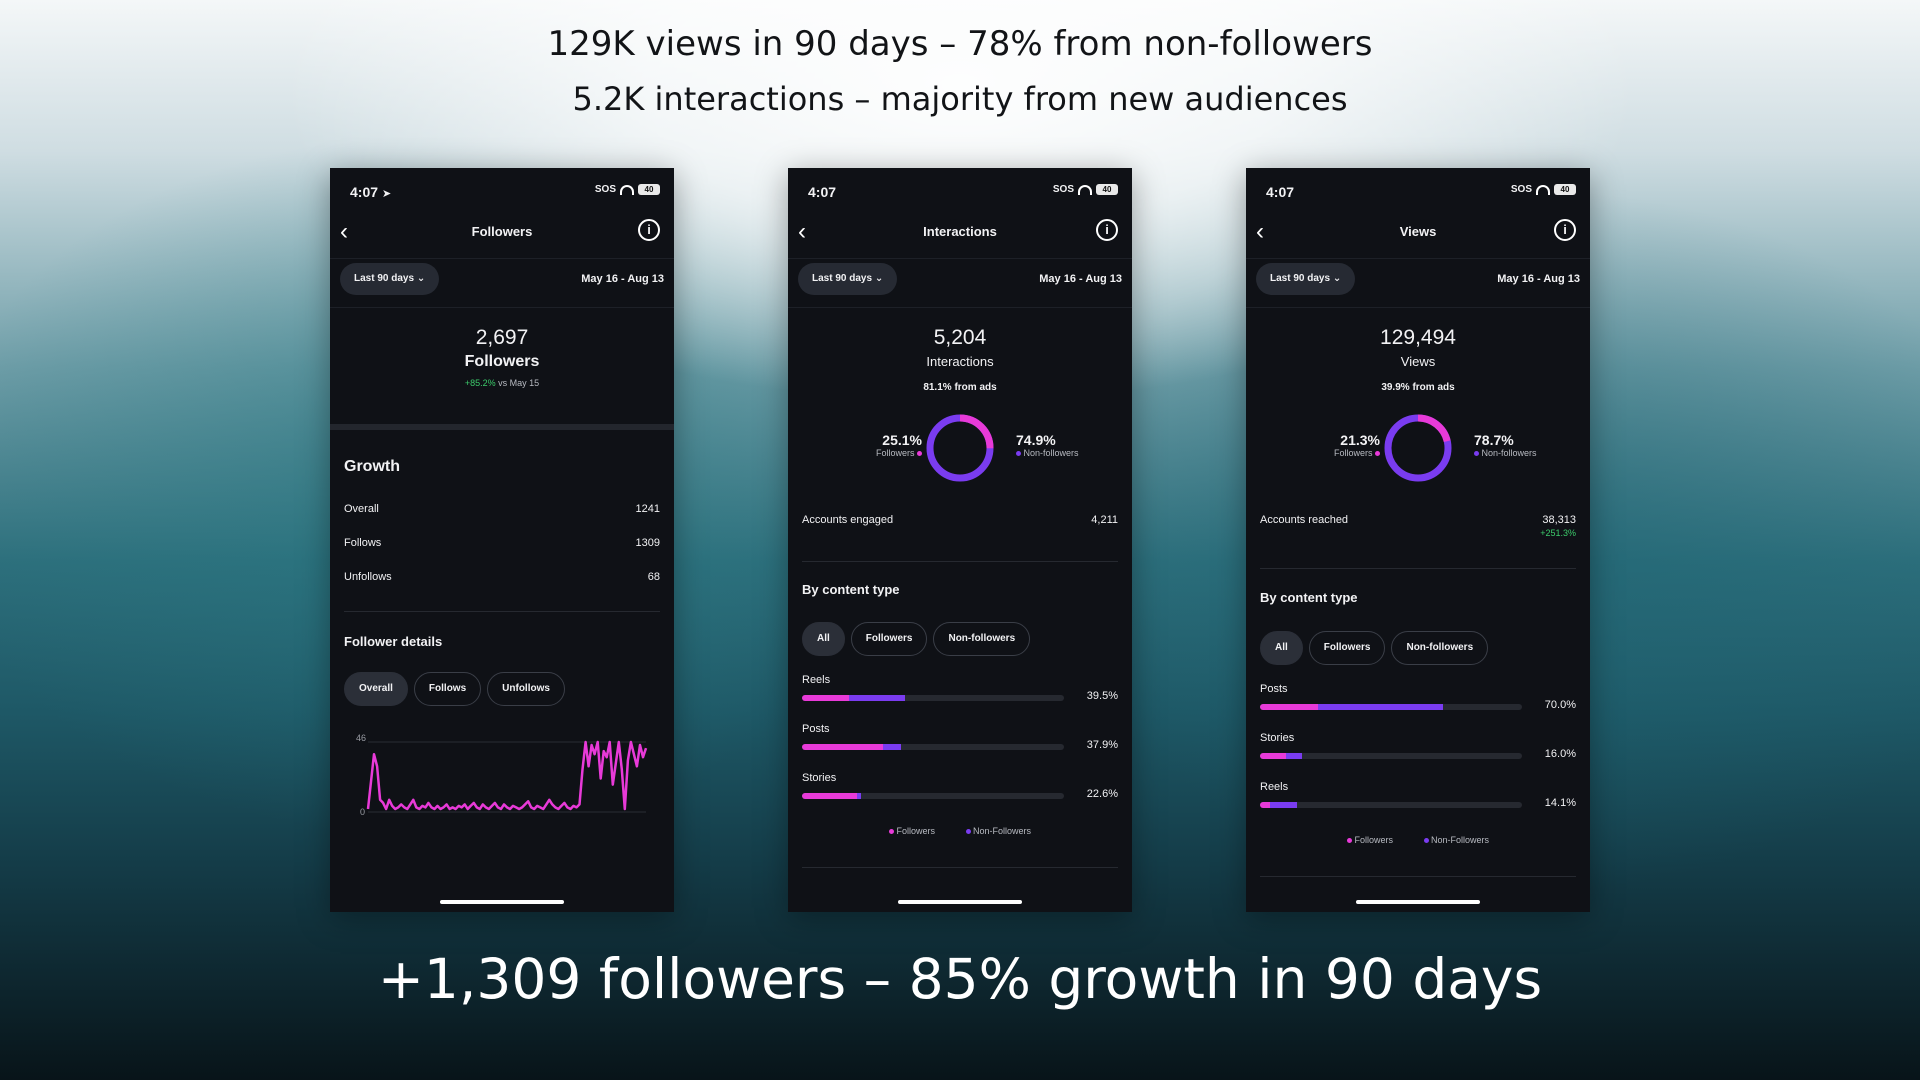 The width and height of the screenshot is (1920, 1080). What do you see at coordinates (898, 445) in the screenshot?
I see `followers-share: 25.1% Followers` at bounding box center [898, 445].